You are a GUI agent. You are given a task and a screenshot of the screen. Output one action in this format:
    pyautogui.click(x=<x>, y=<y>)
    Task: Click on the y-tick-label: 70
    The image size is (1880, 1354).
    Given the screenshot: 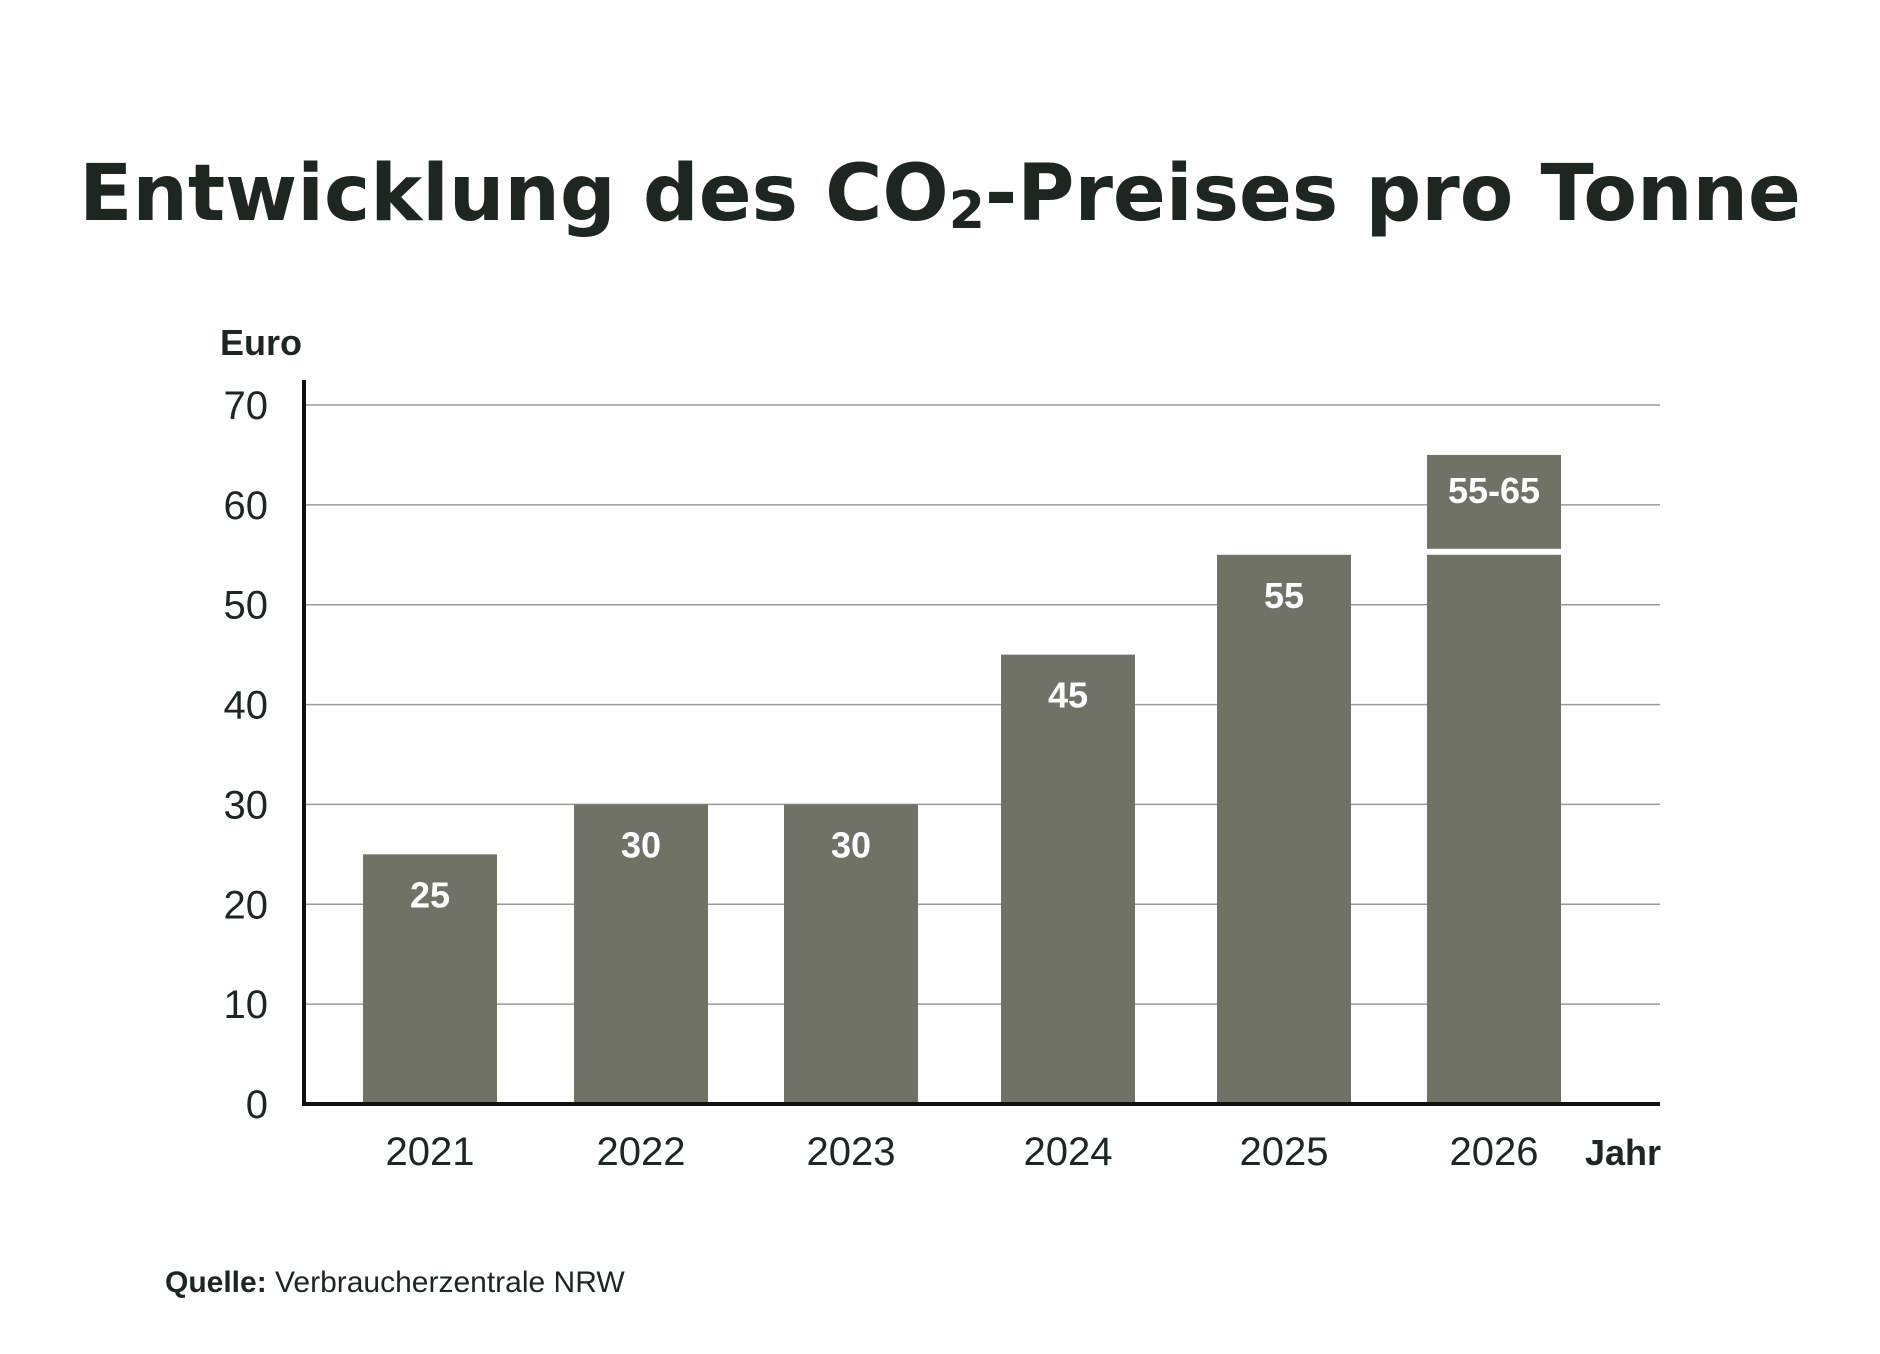 What is the action you would take?
    pyautogui.click(x=246, y=406)
    